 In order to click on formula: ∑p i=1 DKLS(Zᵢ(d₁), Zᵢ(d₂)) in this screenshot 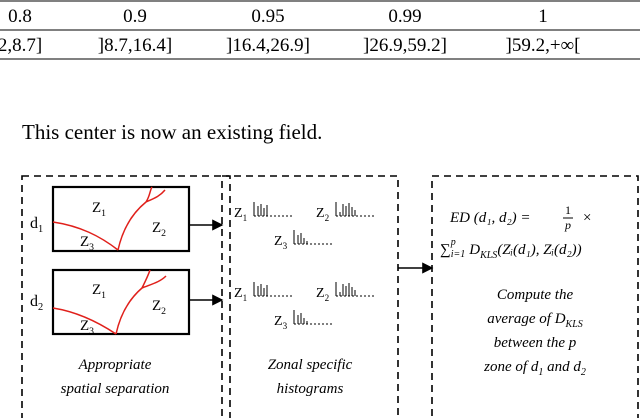, I will do `click(511, 249)`.